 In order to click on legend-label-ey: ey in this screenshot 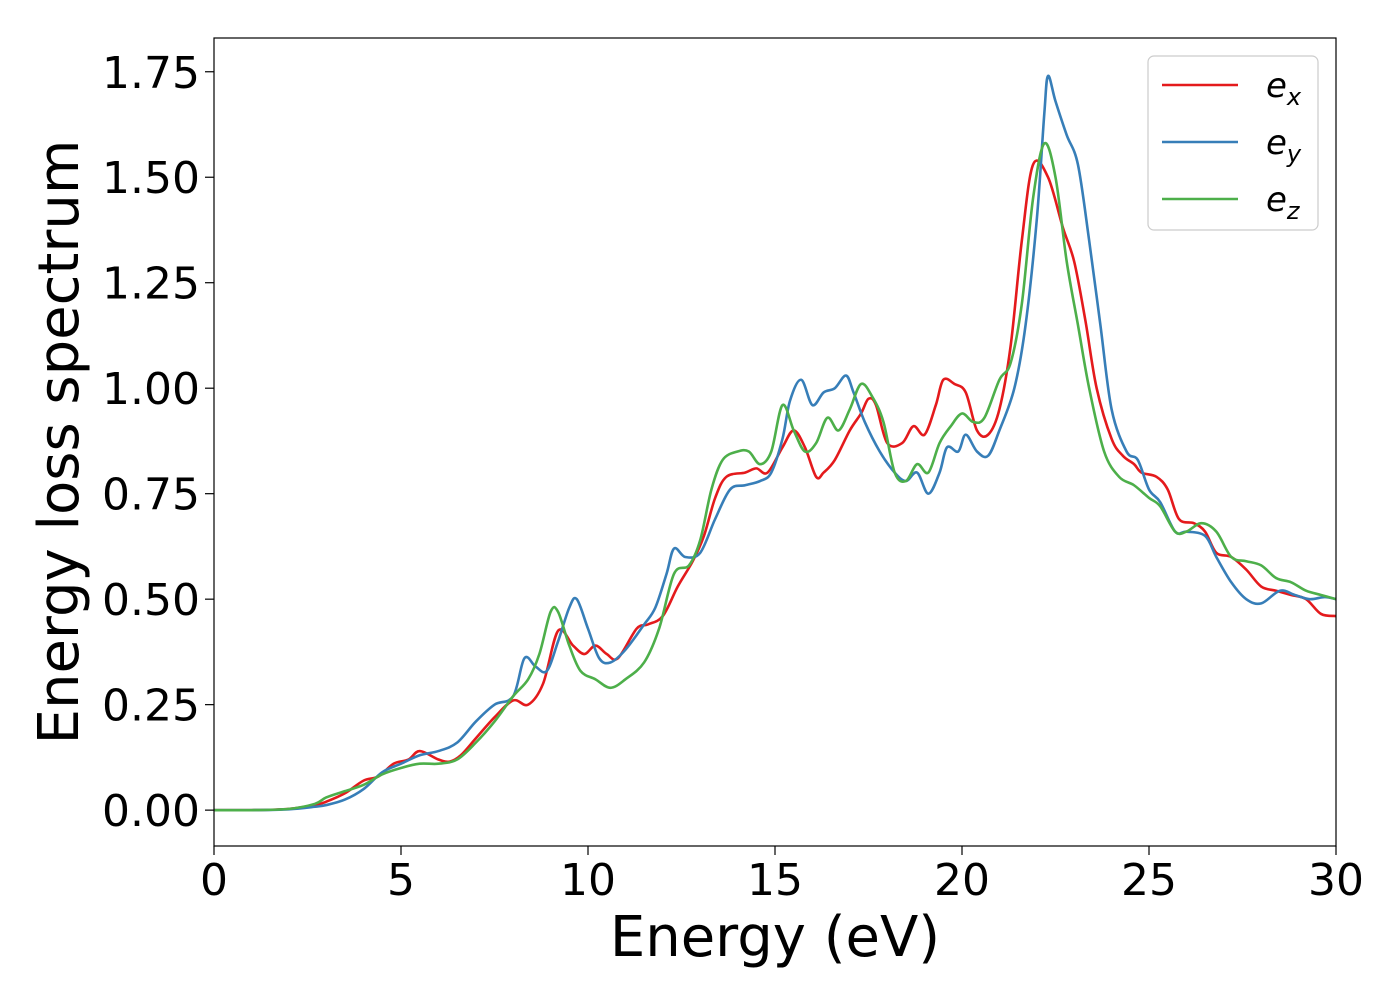, I will do `click(1284, 145)`.